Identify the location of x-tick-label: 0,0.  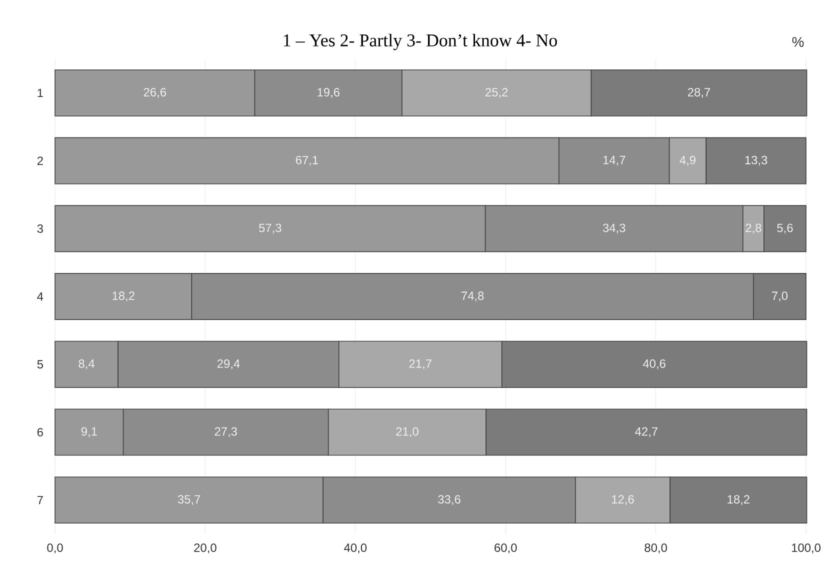
(55, 549).